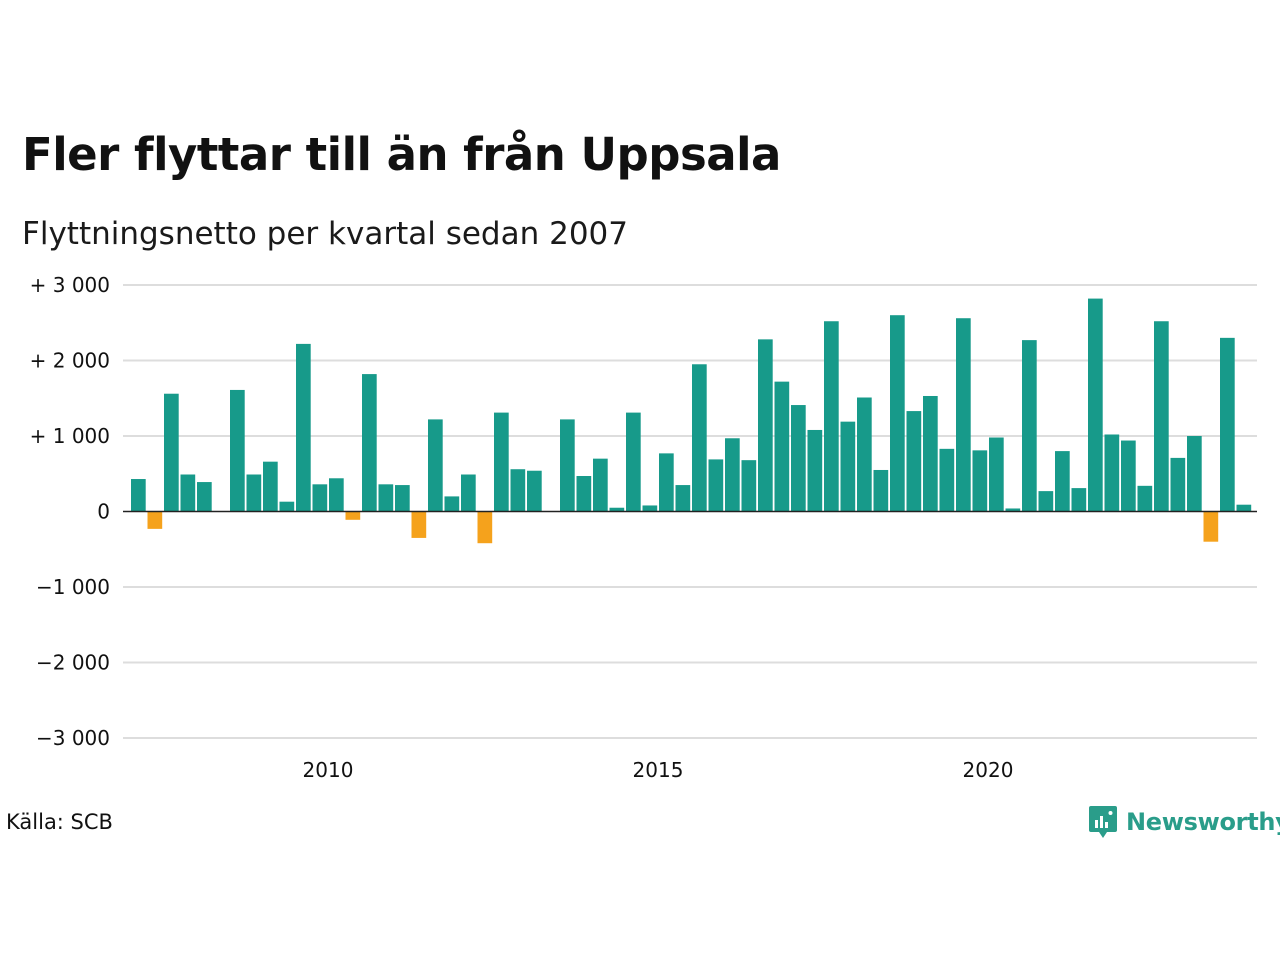 Image resolution: width=1280 pixels, height=960 pixels. I want to click on x-axis-labels: 2010 2015 2020, so click(658, 770).